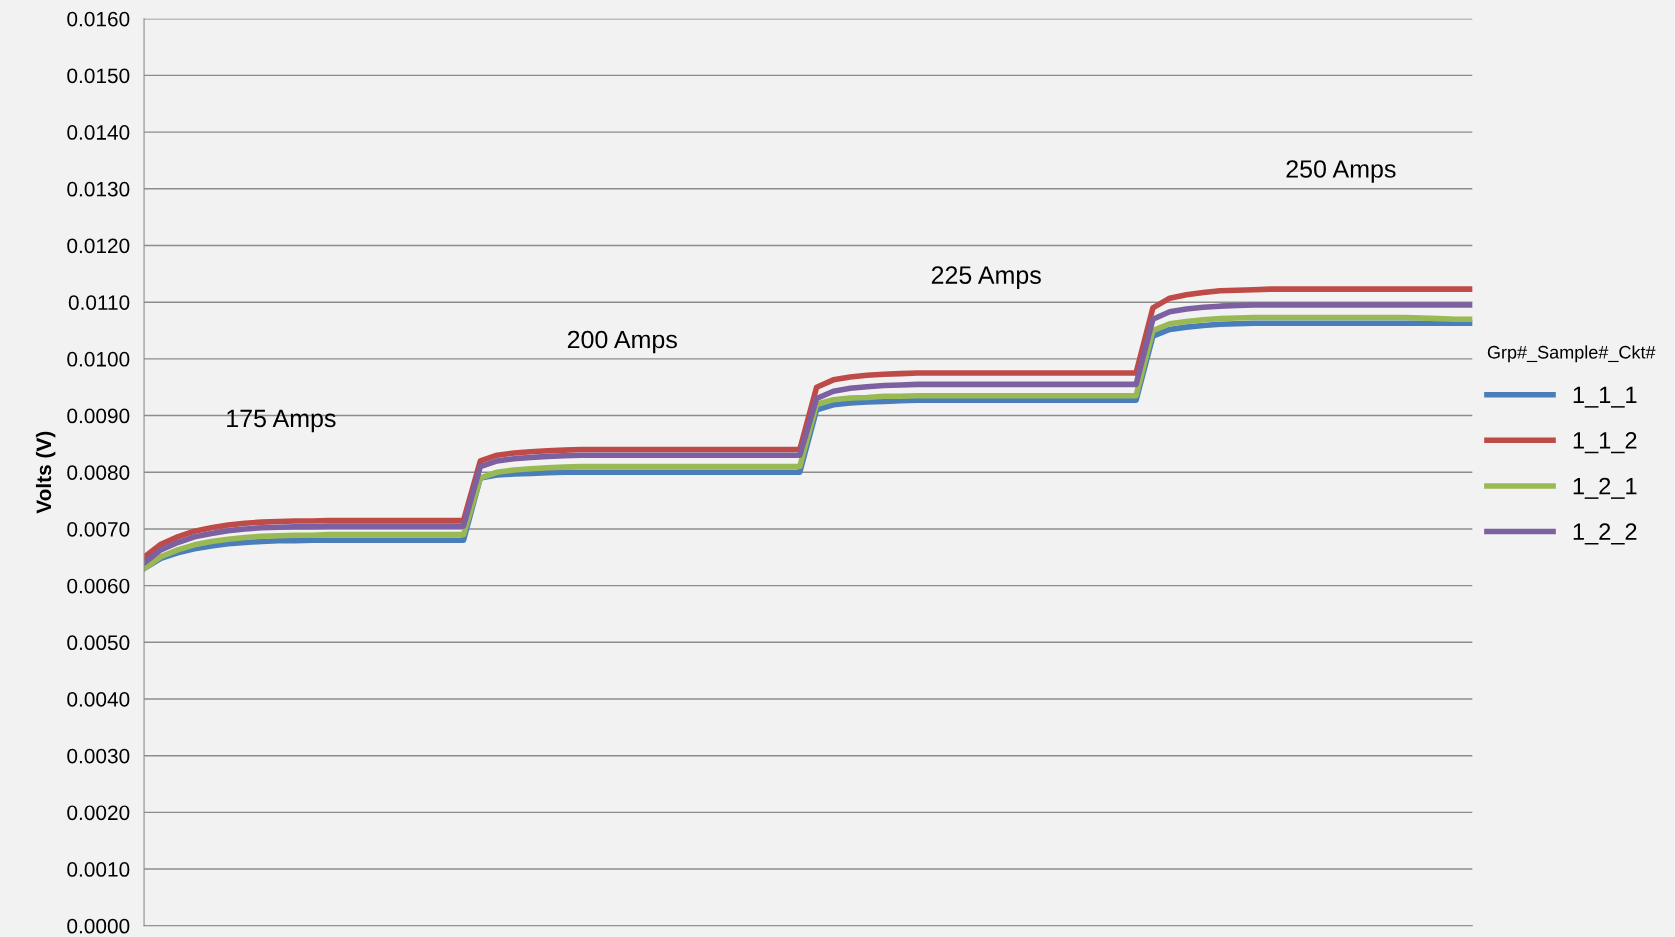  What do you see at coordinates (1605, 443) in the screenshot?
I see `legend-label: 1_1_2` at bounding box center [1605, 443].